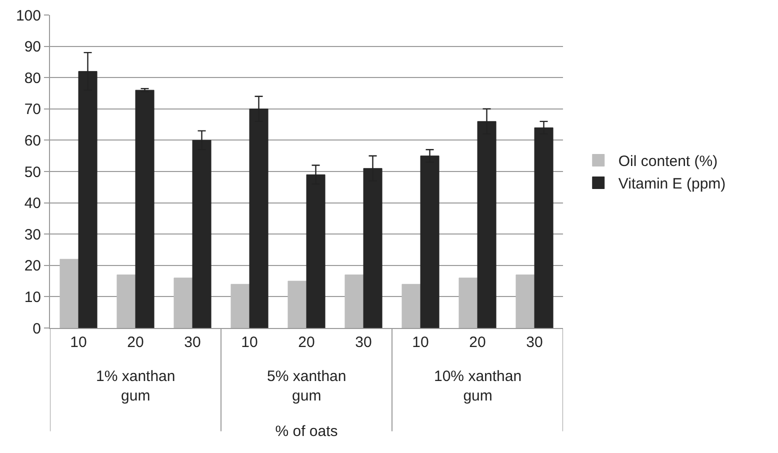 The height and width of the screenshot is (453, 778). Describe the element at coordinates (136, 386) in the screenshot. I see `text: 1% xanthan gum` at that location.